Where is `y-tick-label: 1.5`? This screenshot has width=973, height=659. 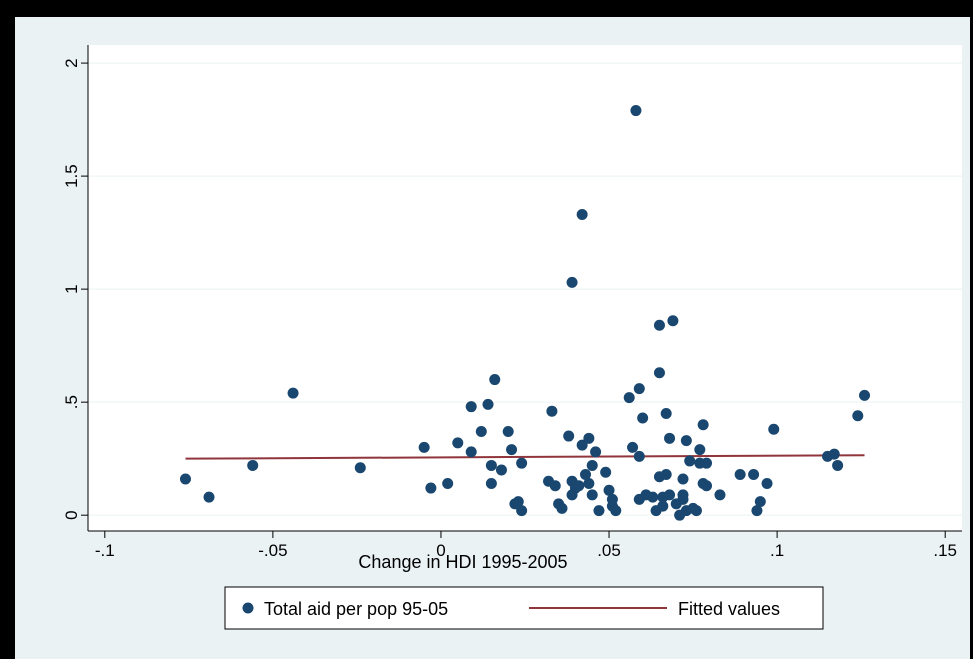
y-tick-label: 1.5 is located at coordinates (71, 176).